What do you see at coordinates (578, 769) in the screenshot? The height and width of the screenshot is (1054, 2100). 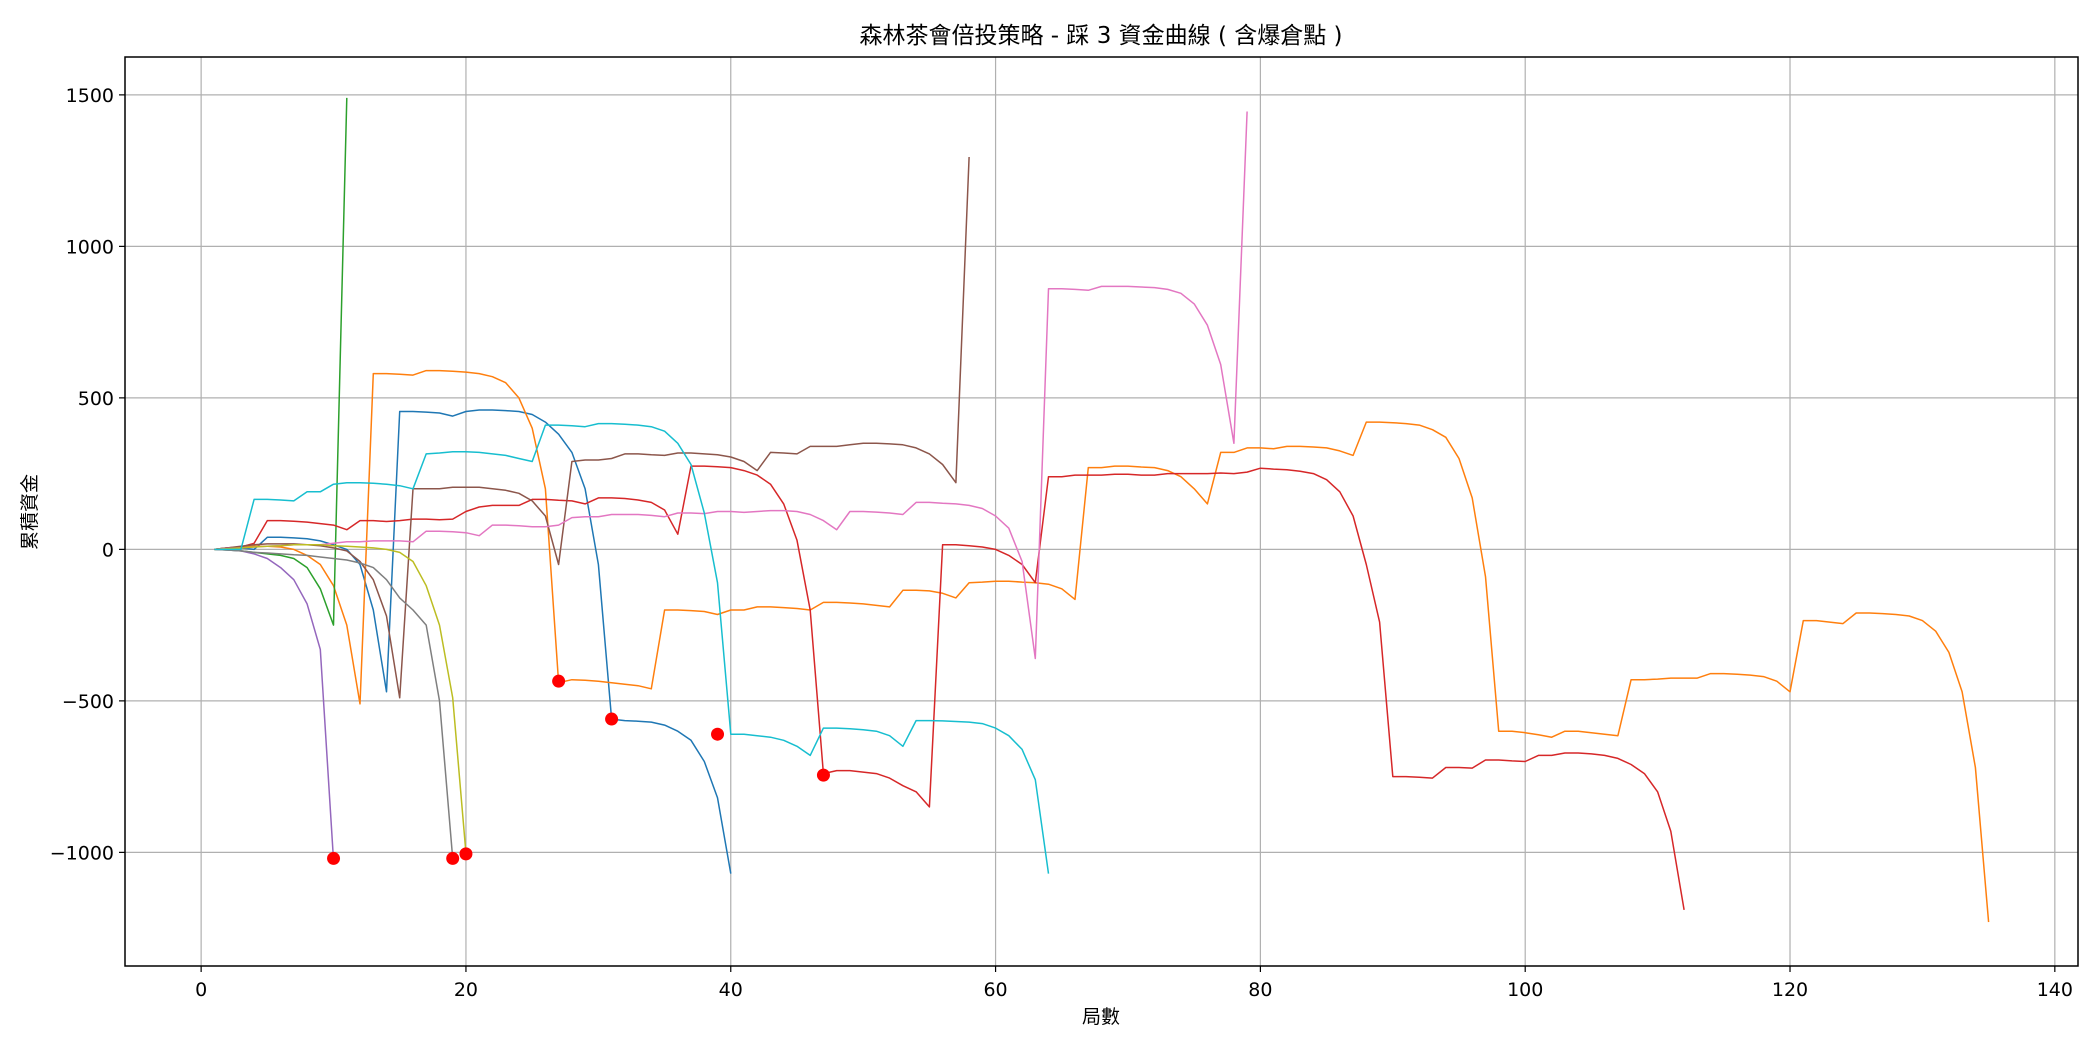 I see `blowup-markers` at bounding box center [578, 769].